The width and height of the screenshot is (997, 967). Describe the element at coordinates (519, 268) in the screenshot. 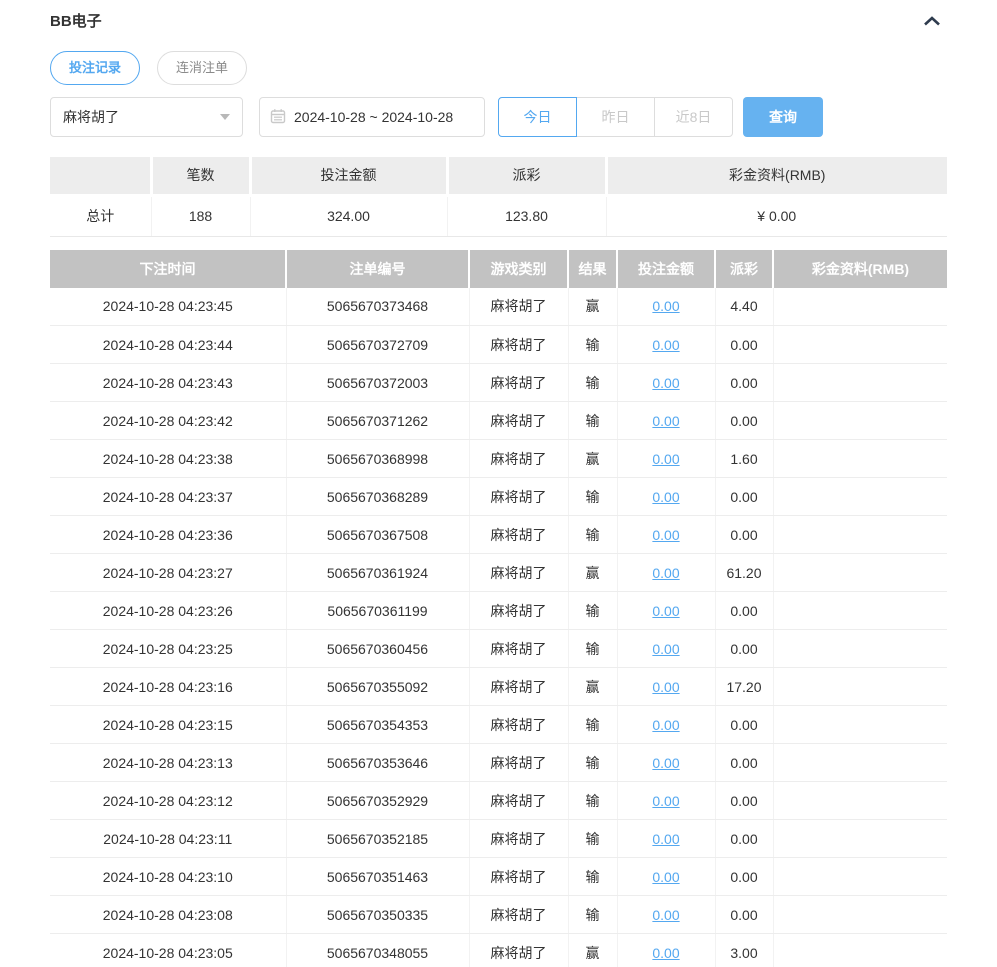

I see `records-header-game: 游戏类别` at that location.